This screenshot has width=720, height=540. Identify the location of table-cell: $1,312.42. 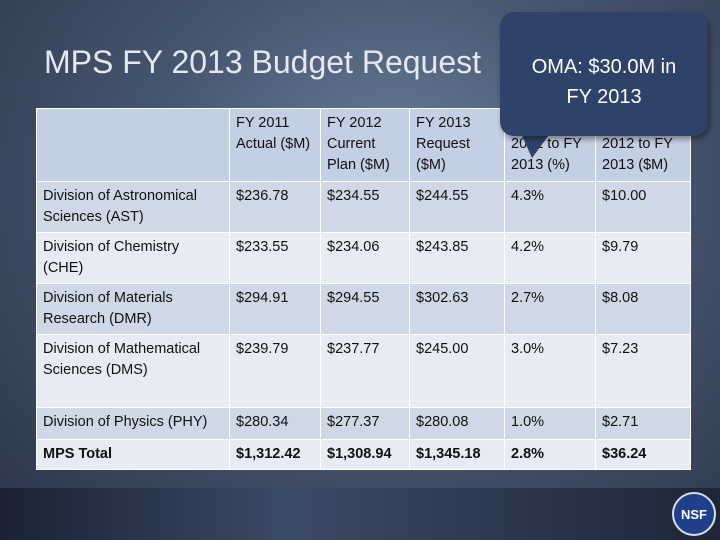
(275, 454).